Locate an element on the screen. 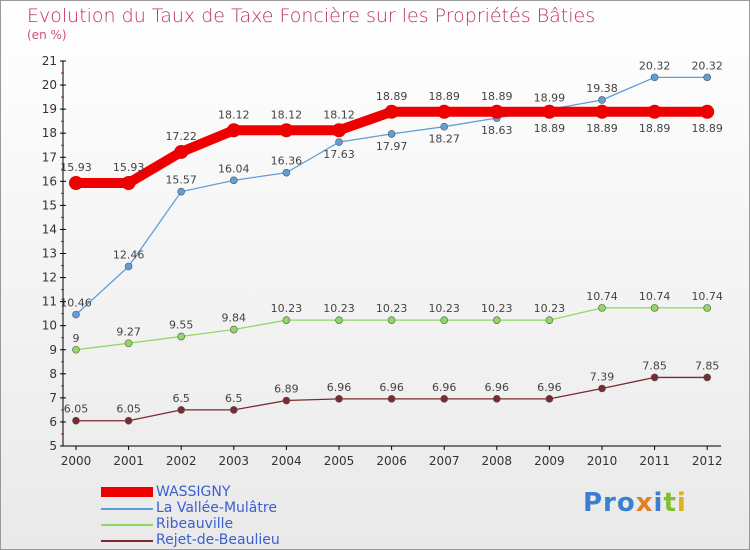  y-tick-label: 11 is located at coordinates (49, 302).